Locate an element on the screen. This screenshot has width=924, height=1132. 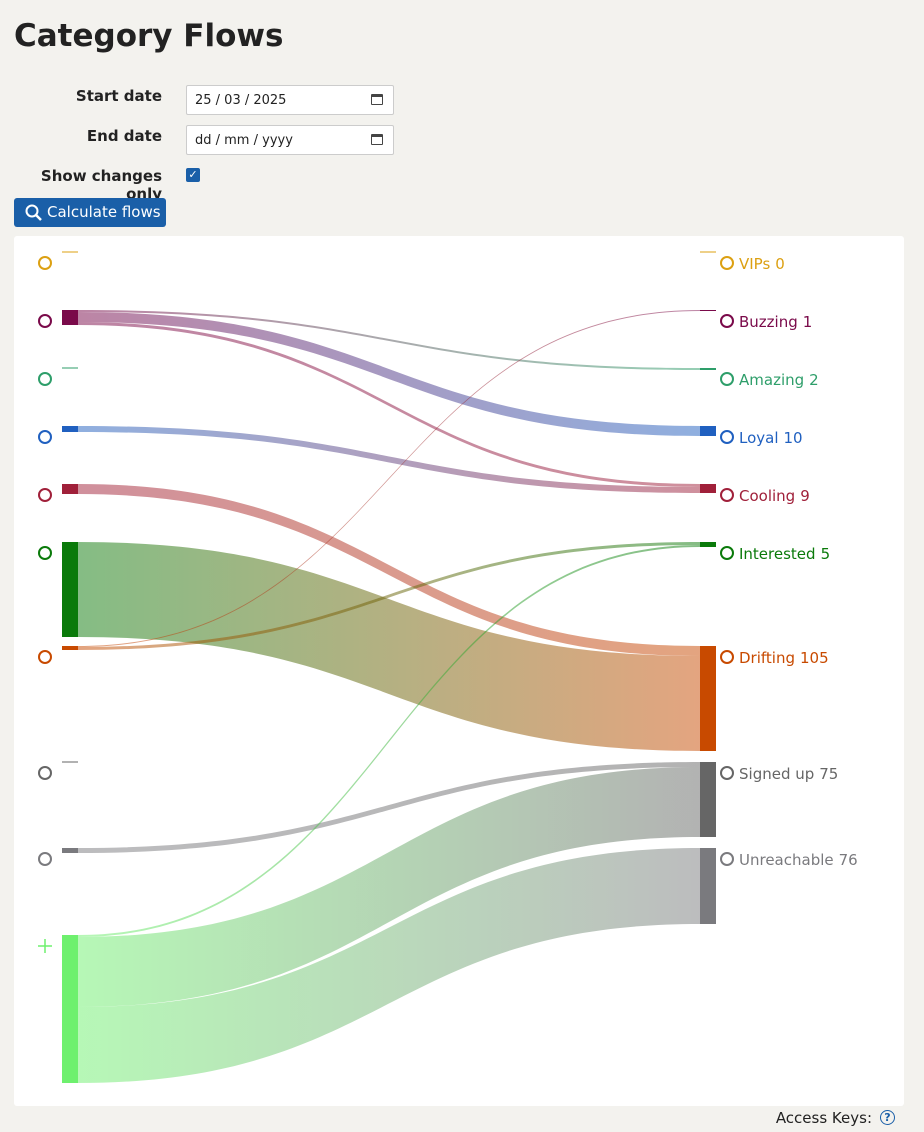
node-label: Drifting 105 is located at coordinates (784, 658).